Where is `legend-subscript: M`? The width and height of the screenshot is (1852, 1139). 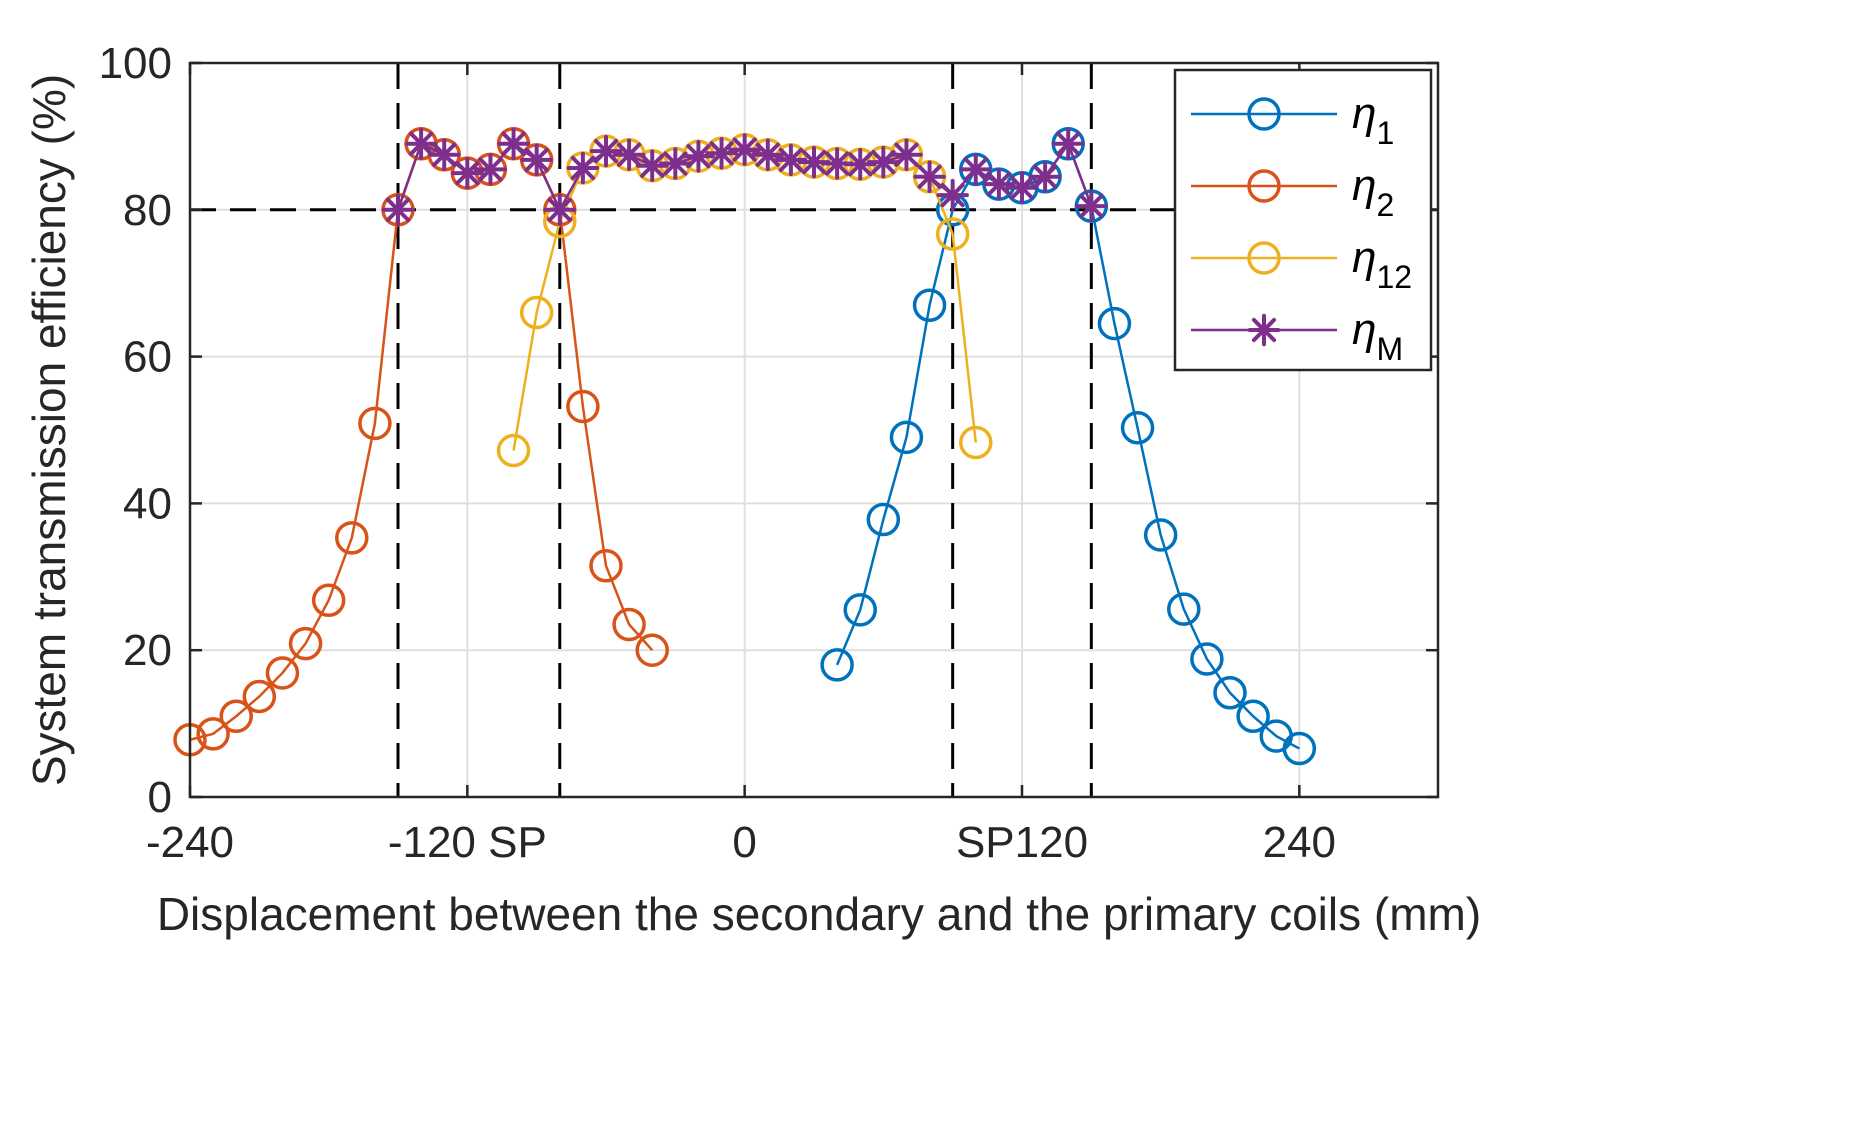 legend-subscript: M is located at coordinates (1389, 349).